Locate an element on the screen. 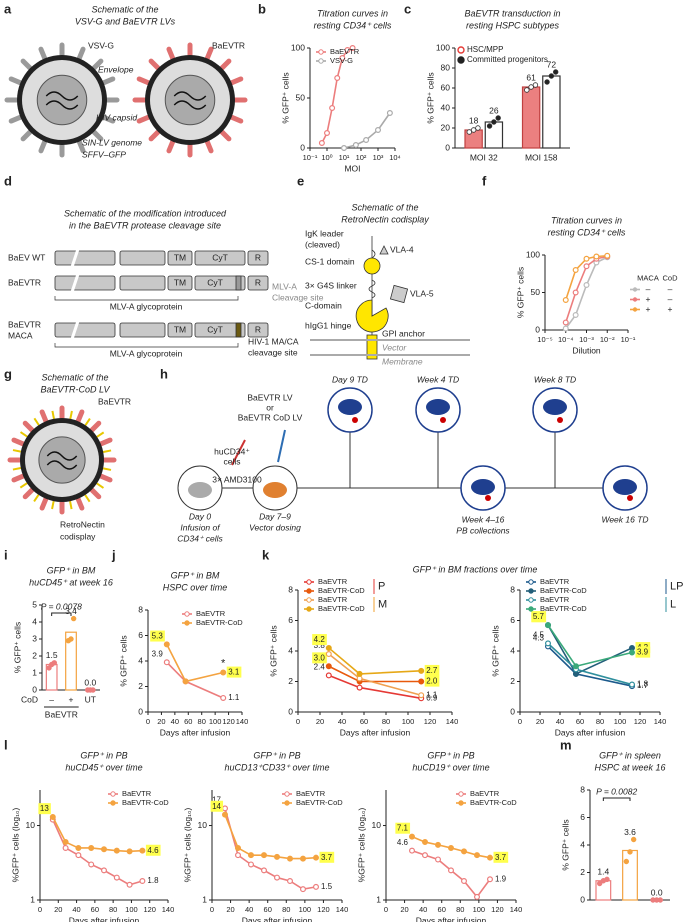 Image resolution: width=685 pixels, height=922 pixels. label: CS-1 domain is located at coordinates (330, 261).